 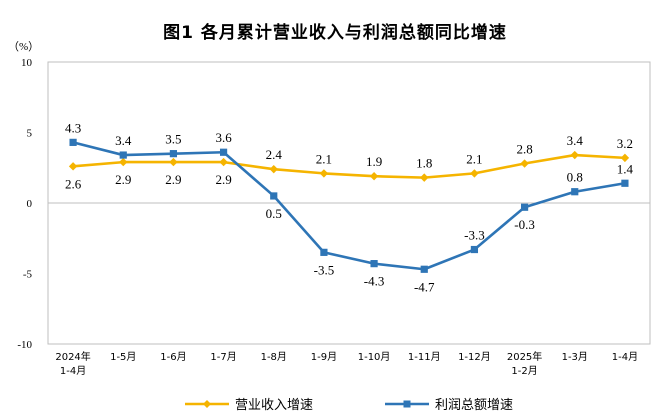 What do you see at coordinates (27, 63) in the screenshot?
I see `y-tick-label: 10` at bounding box center [27, 63].